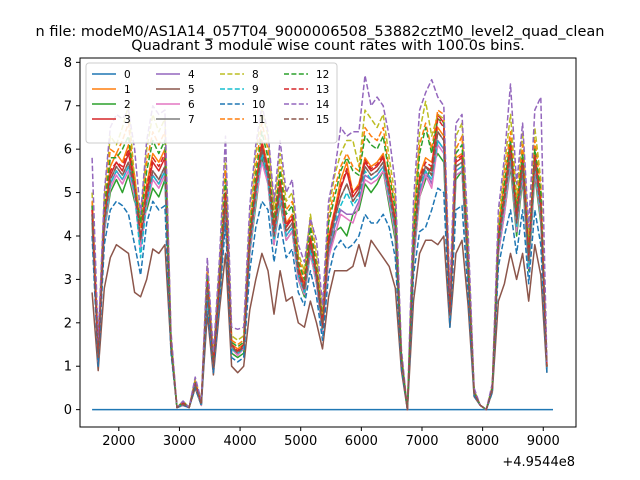 This screenshot has width=640, height=480. I want to click on legend-label-5: 5, so click(191, 90).